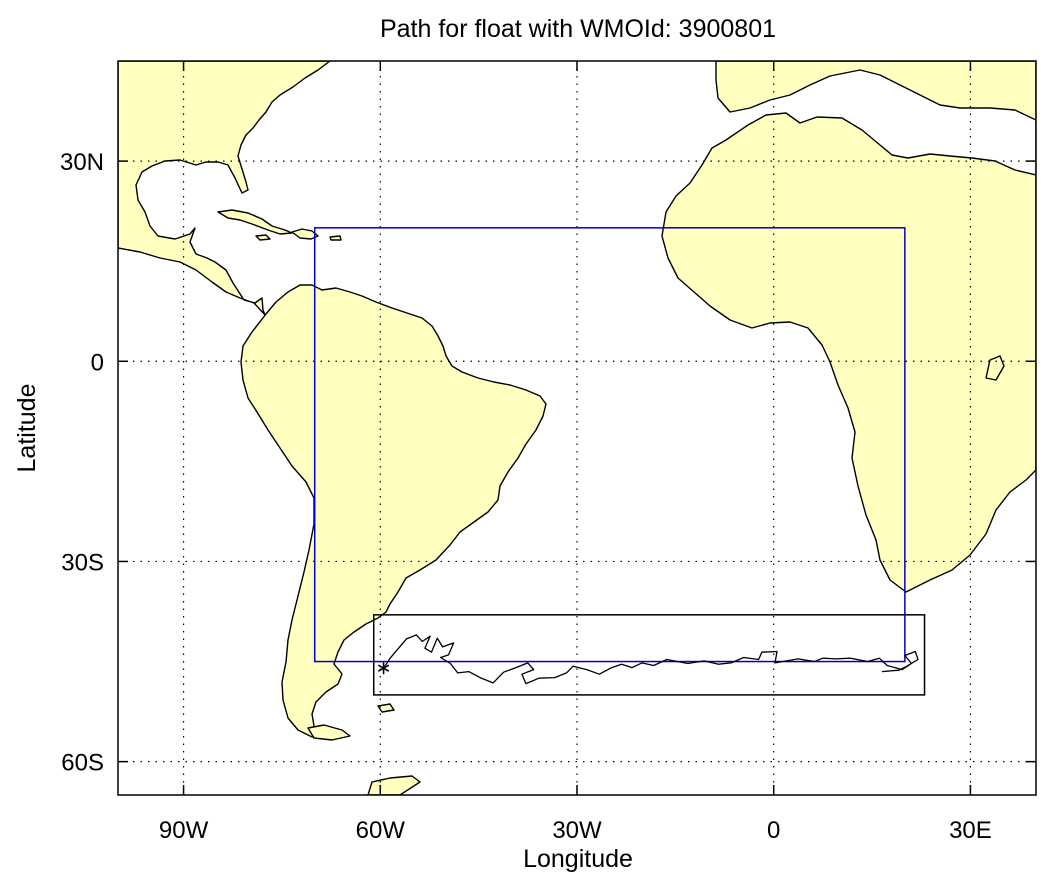 Image resolution: width=1054 pixels, height=881 pixels. What do you see at coordinates (578, 29) in the screenshot?
I see `map-title: Path for float with WMOId: 3900801` at bounding box center [578, 29].